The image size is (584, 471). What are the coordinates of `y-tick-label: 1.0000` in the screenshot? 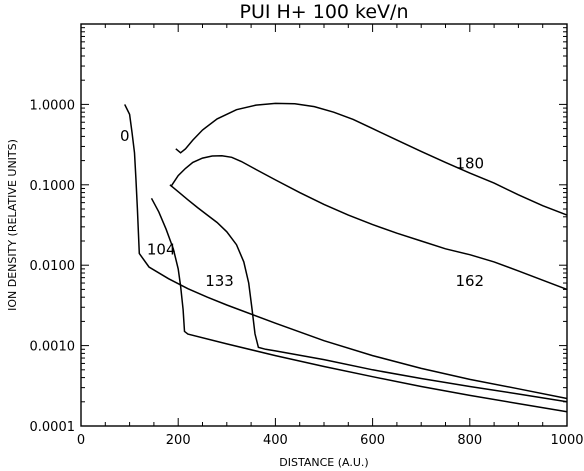 It's located at (53, 105).